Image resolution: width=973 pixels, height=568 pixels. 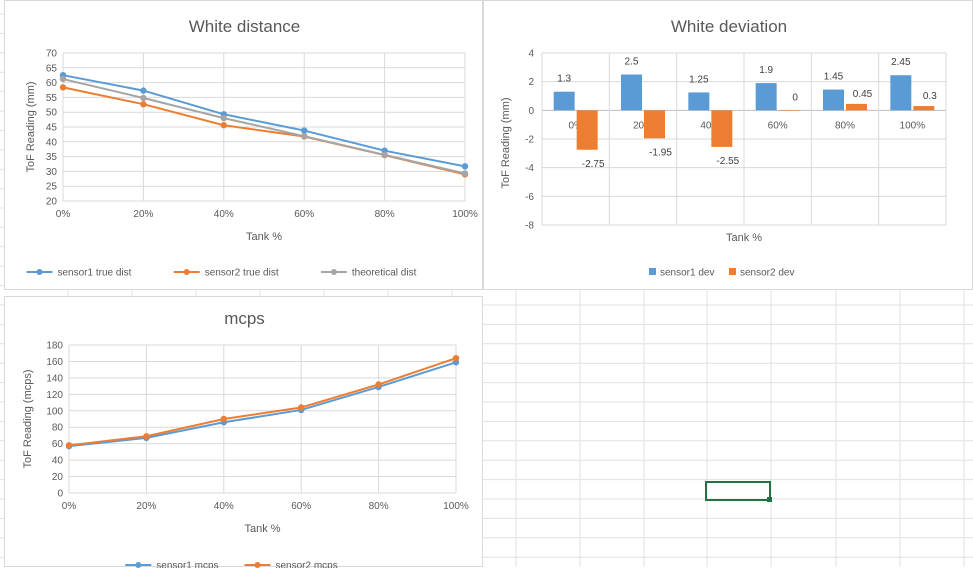 I want to click on y-tick-label: 120, so click(x=54, y=395).